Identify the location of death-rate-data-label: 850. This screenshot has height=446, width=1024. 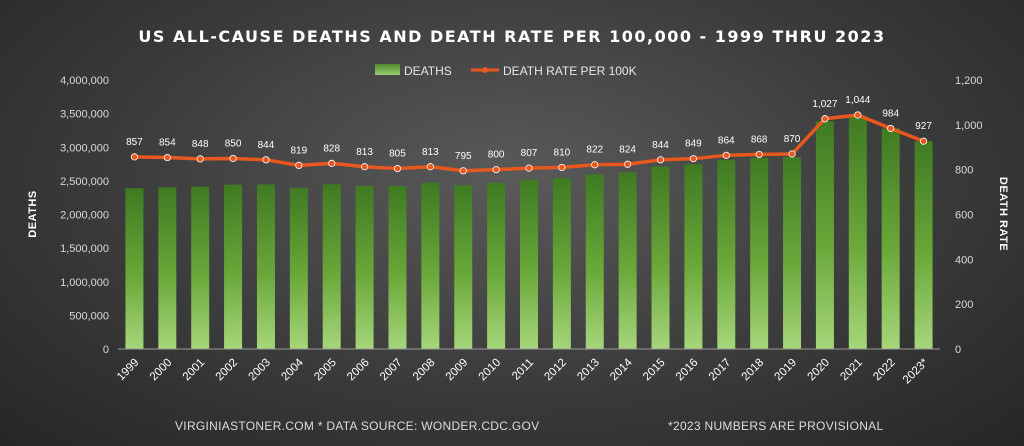
(233, 143).